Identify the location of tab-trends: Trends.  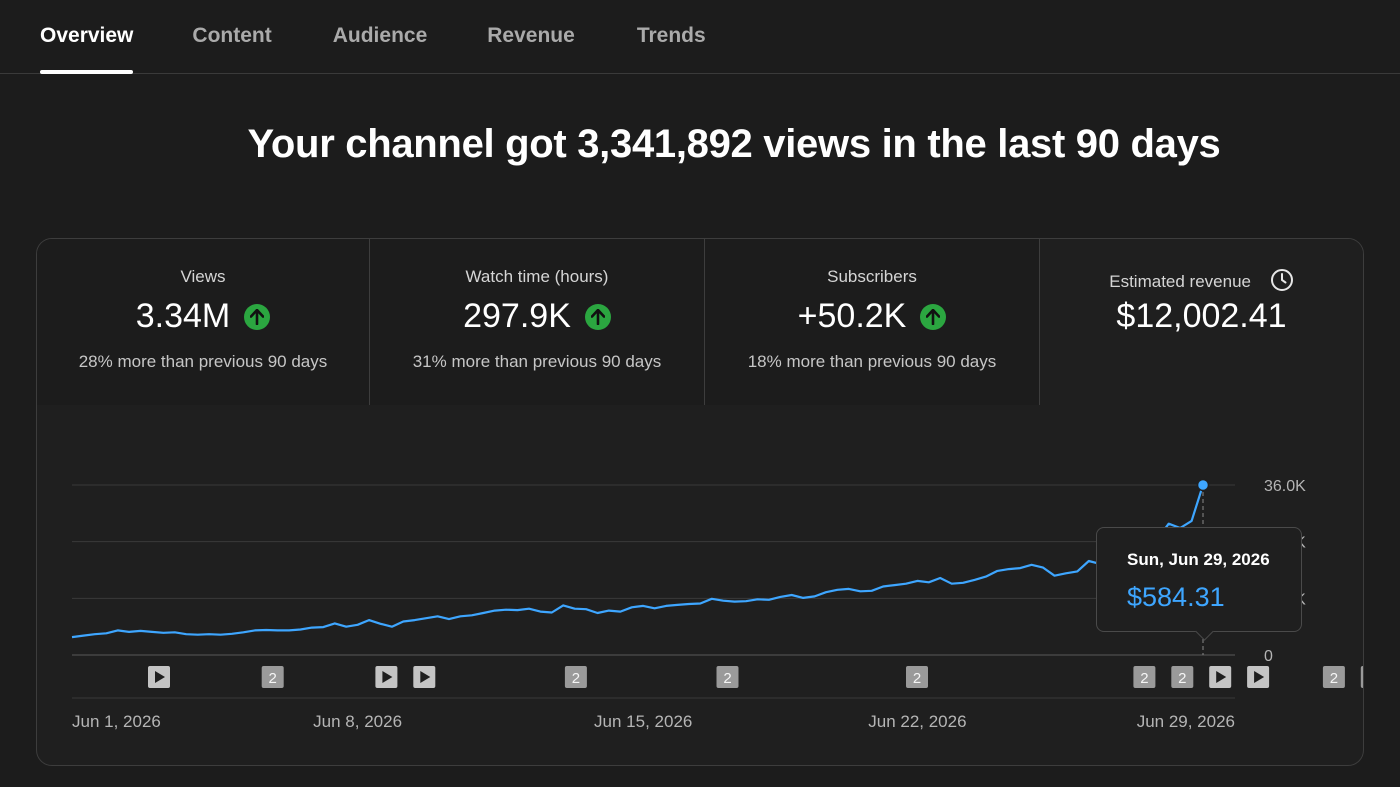
(671, 35).